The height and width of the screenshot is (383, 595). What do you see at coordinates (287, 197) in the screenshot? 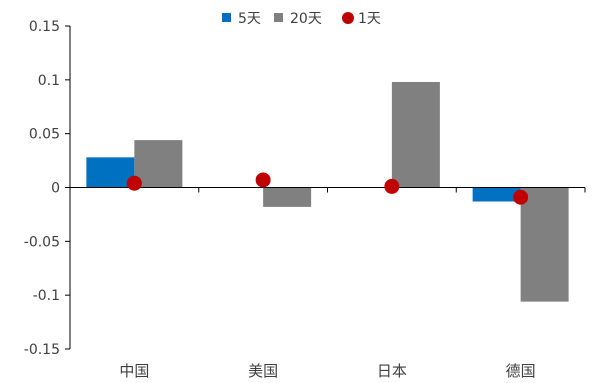
I see `bar-20天-美国` at bounding box center [287, 197].